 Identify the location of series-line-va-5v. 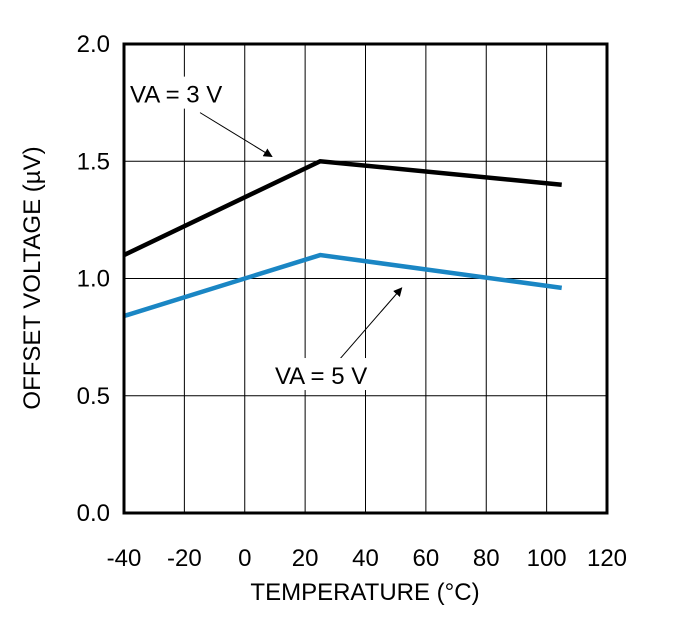
(343, 285).